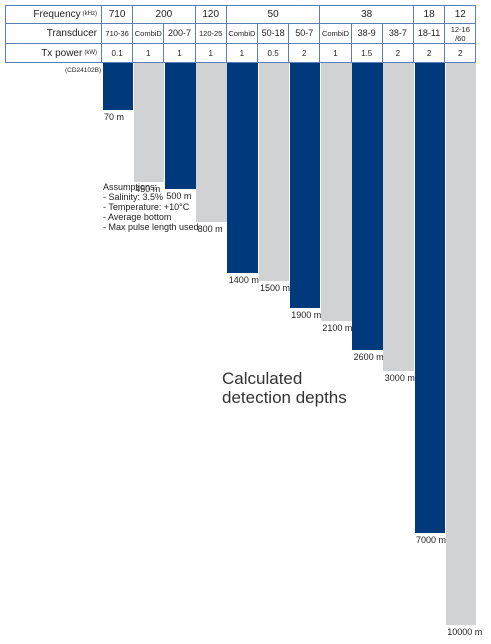  What do you see at coordinates (431, 540) in the screenshot?
I see `value-label: 7000 m` at bounding box center [431, 540].